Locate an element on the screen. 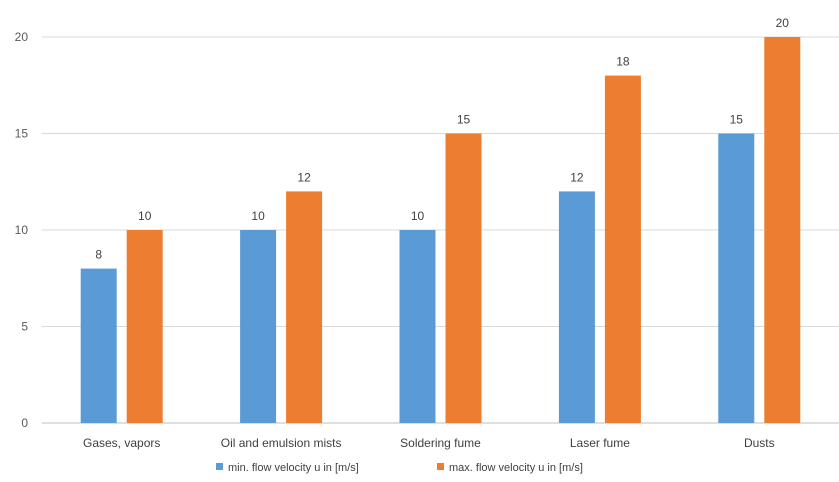  category-label: Laser fume is located at coordinates (600, 443).